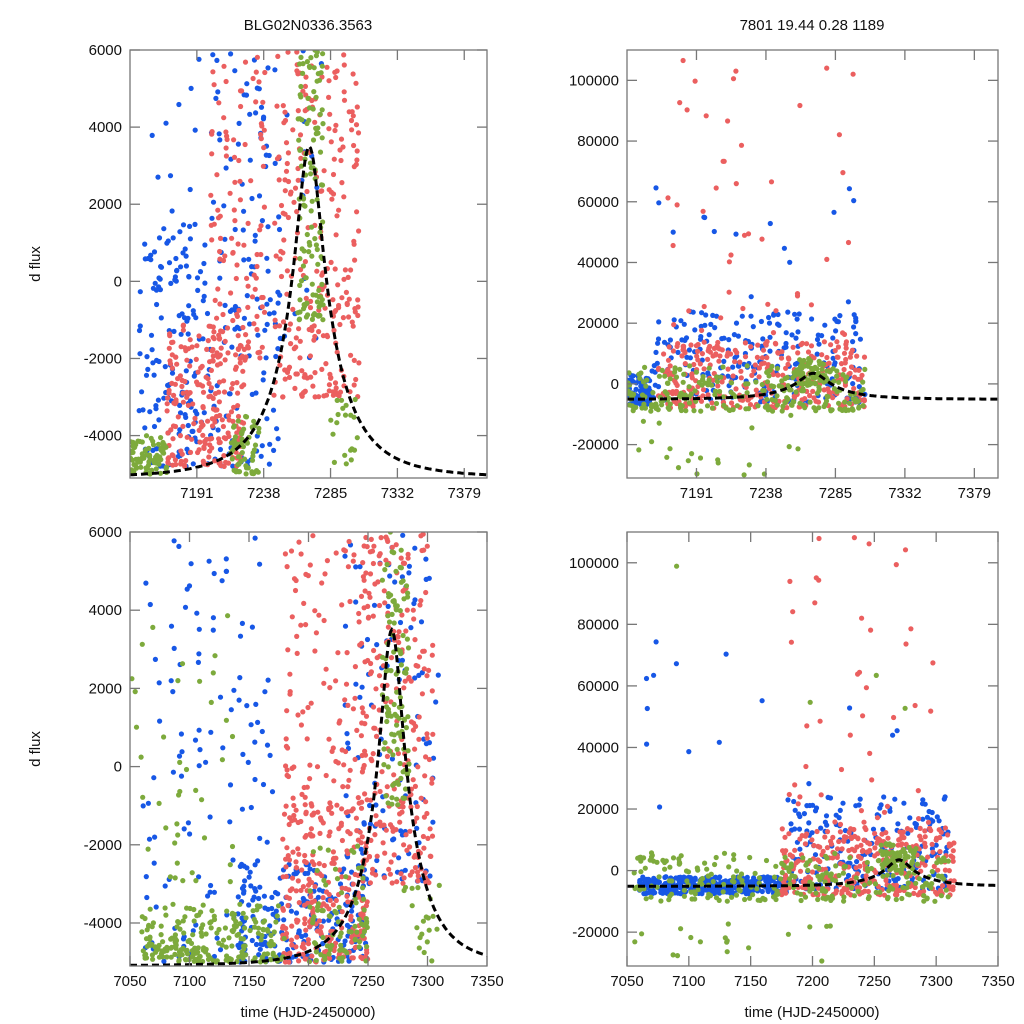 The width and height of the screenshot is (1024, 1024). I want to click on series-green, so click(747, 417).